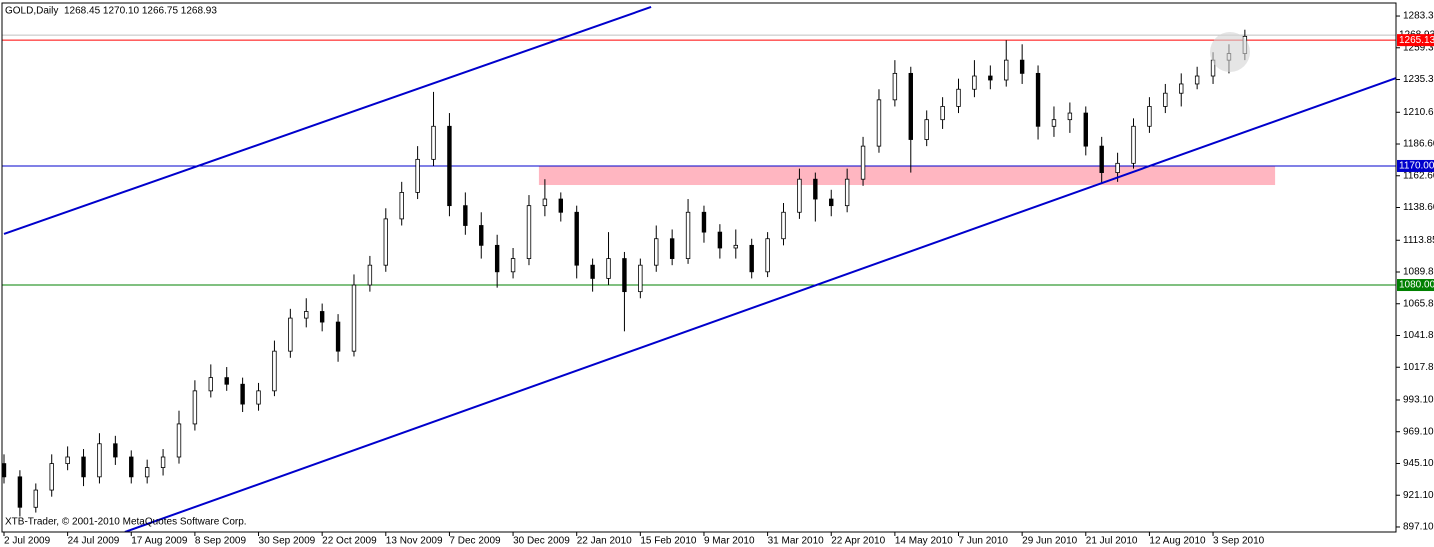 Image resolution: width=1434 pixels, height=547 pixels. Describe the element at coordinates (858, 541) in the screenshot. I see `x-tick-label: 22 Apr 2010` at that location.